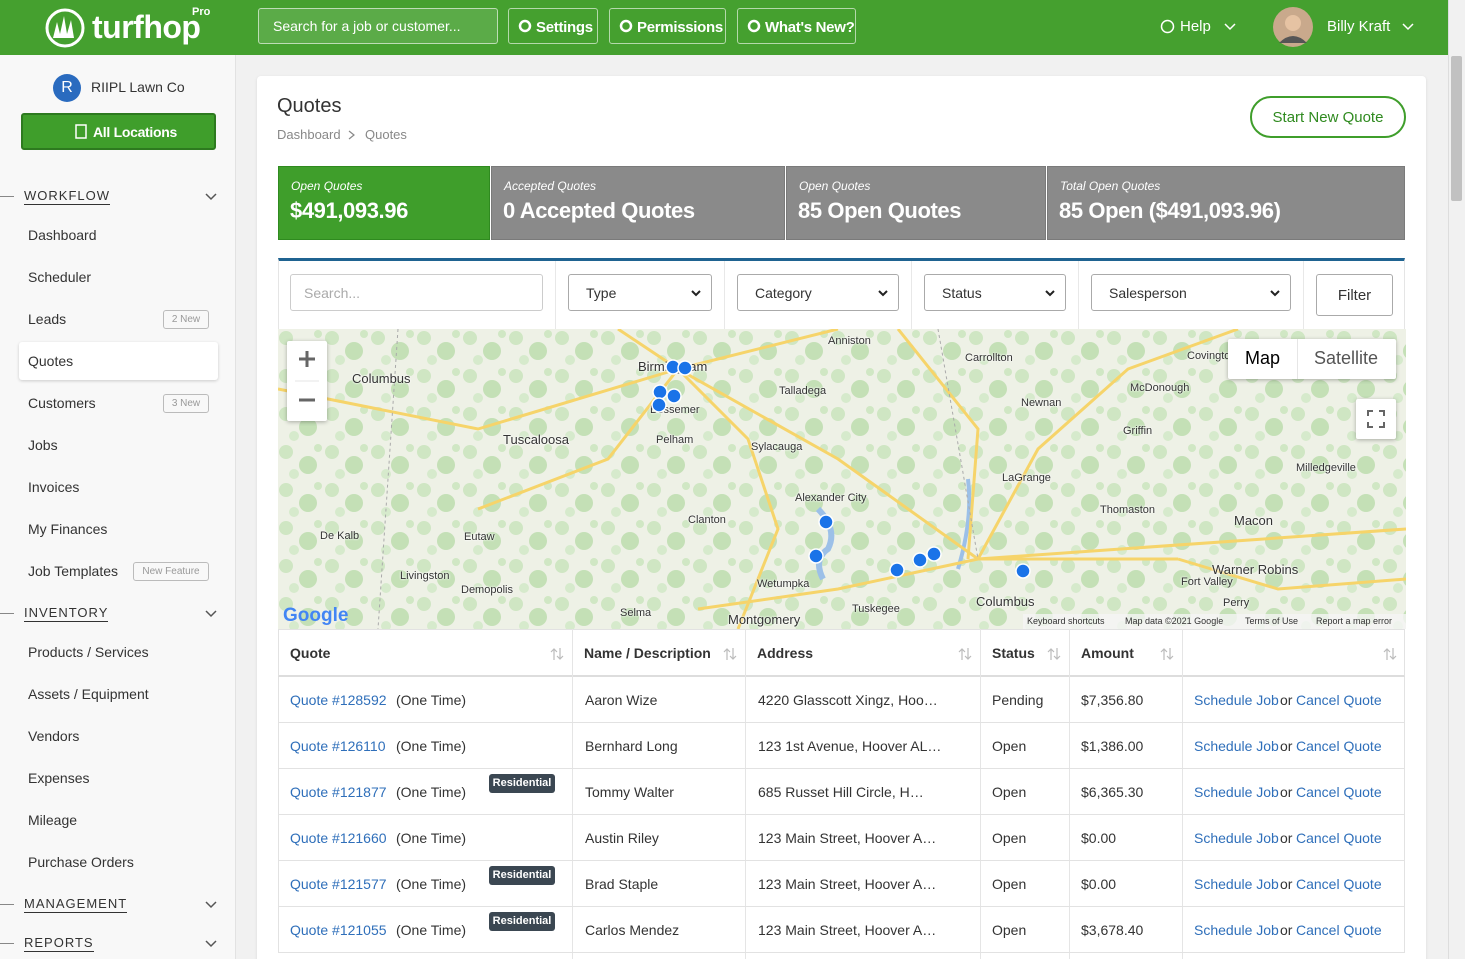  I want to click on amount: $7,356.80, so click(1112, 700).